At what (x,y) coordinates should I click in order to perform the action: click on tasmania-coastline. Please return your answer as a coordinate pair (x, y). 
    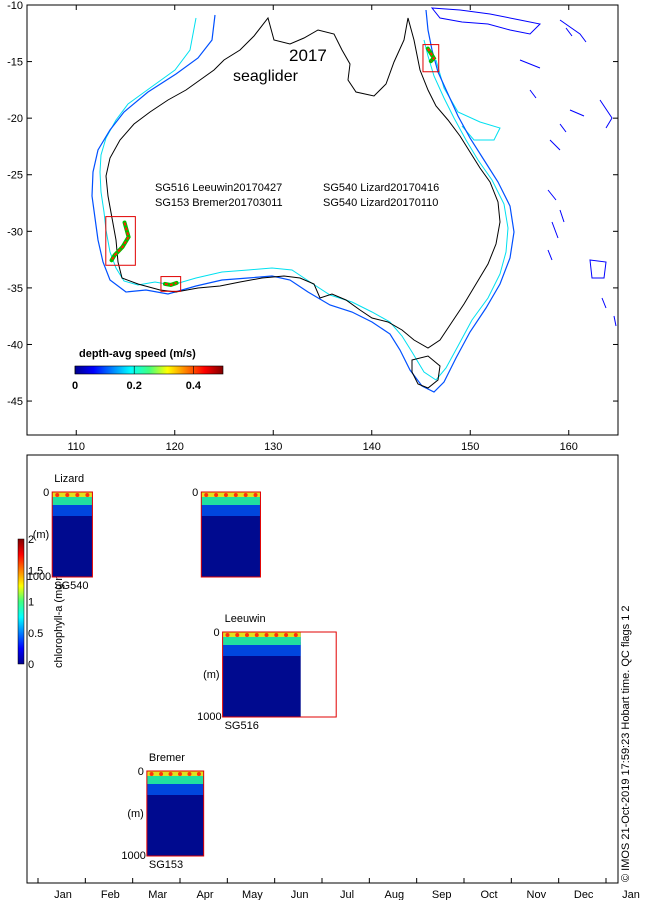
    Looking at the image, I should click on (426, 372).